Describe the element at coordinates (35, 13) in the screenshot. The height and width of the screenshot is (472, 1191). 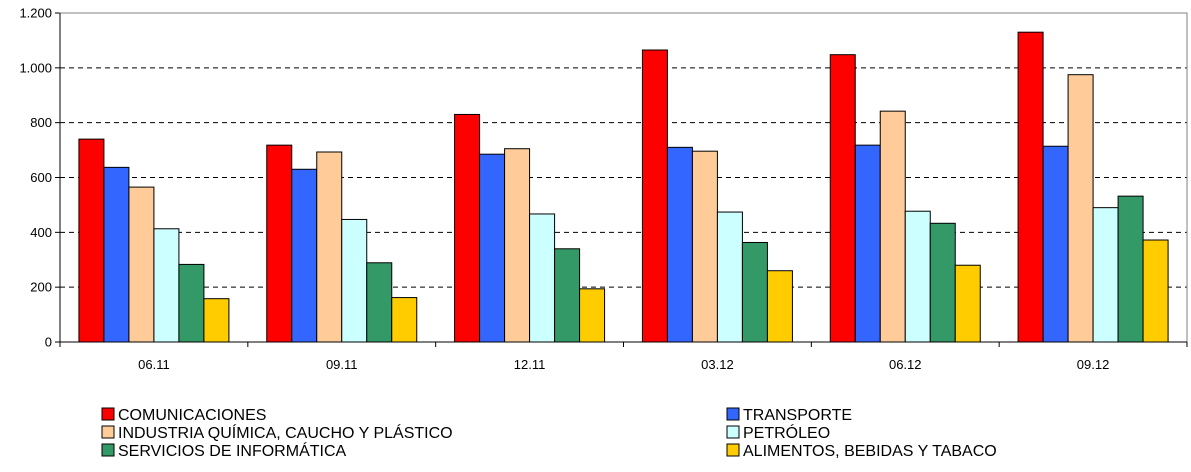
I see `y-tick-label: 1.200` at that location.